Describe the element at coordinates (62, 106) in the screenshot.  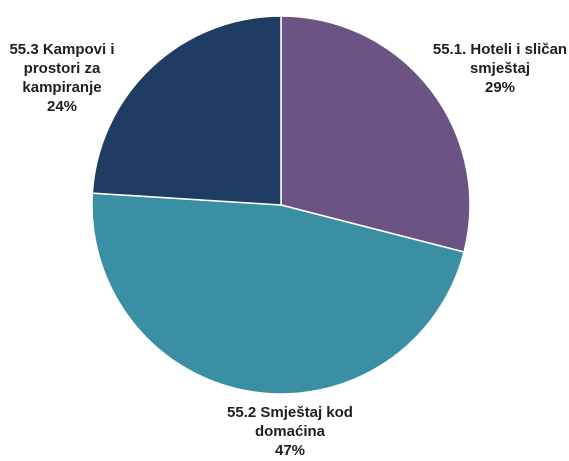
I see `pie-label-percent: 24%` at that location.